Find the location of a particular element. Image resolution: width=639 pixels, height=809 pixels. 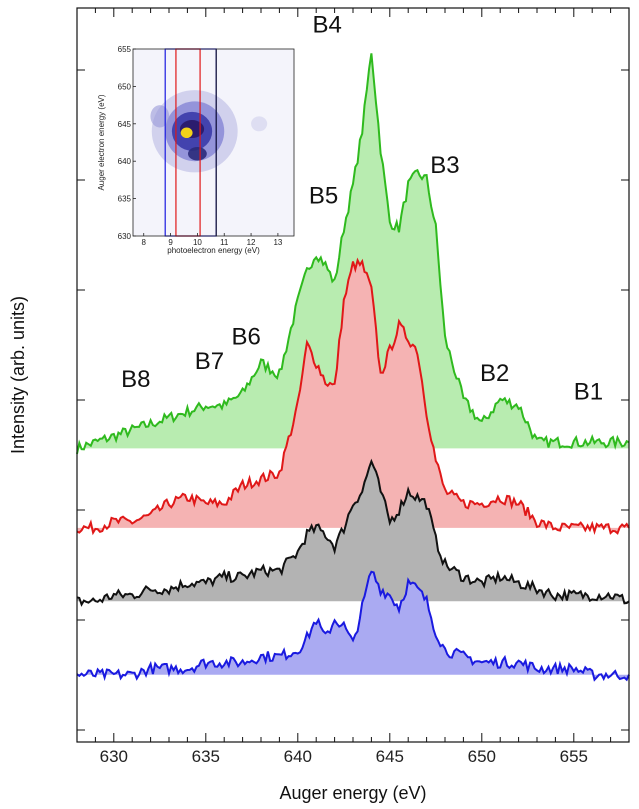

y-axis-label: Intensity (arb. units) is located at coordinates (18, 375).